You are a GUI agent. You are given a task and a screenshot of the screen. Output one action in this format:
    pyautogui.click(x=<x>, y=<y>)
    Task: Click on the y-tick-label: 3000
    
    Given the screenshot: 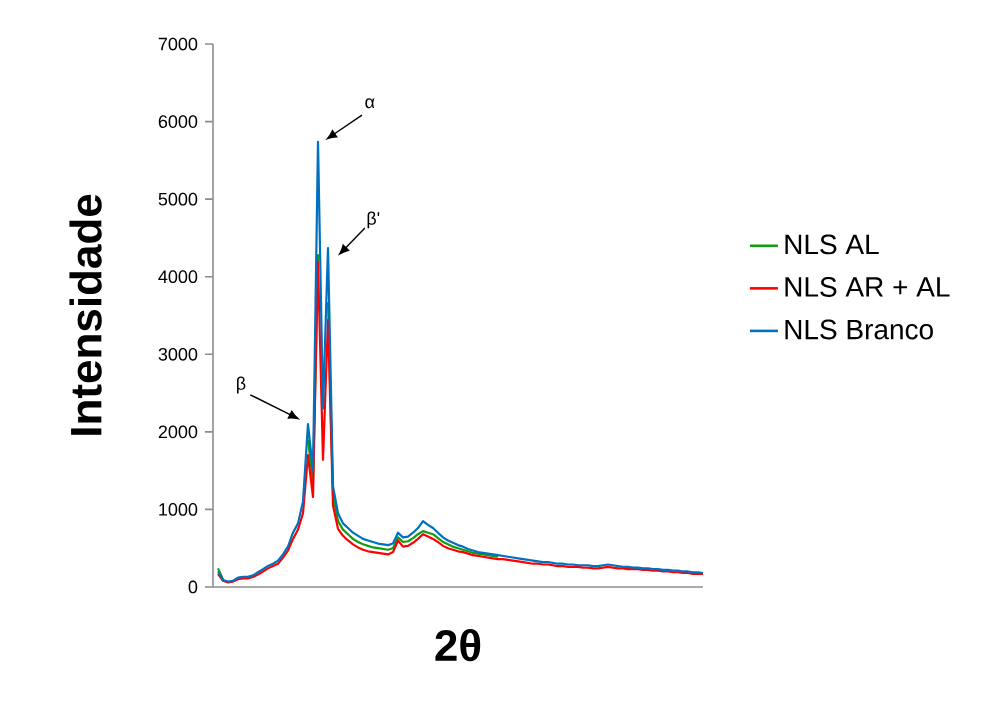 What is the action you would take?
    pyautogui.click(x=178, y=354)
    